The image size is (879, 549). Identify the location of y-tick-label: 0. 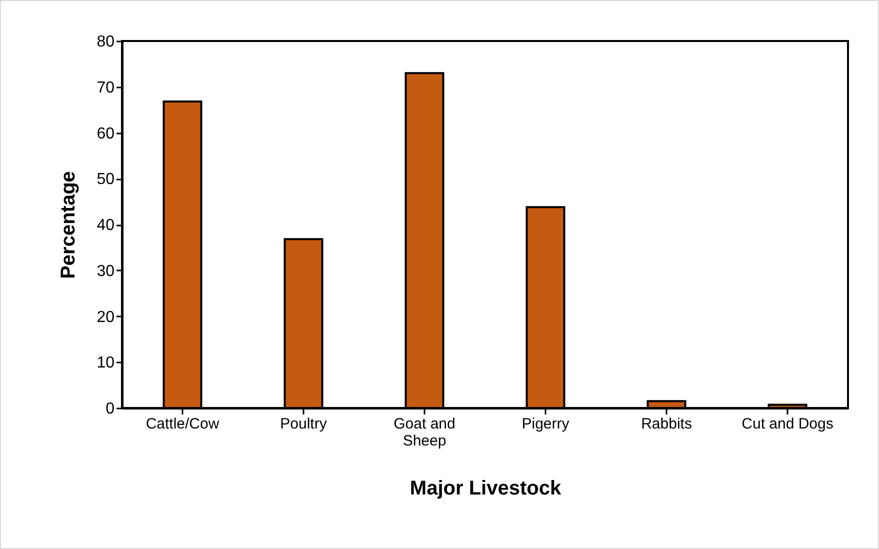
(110, 409).